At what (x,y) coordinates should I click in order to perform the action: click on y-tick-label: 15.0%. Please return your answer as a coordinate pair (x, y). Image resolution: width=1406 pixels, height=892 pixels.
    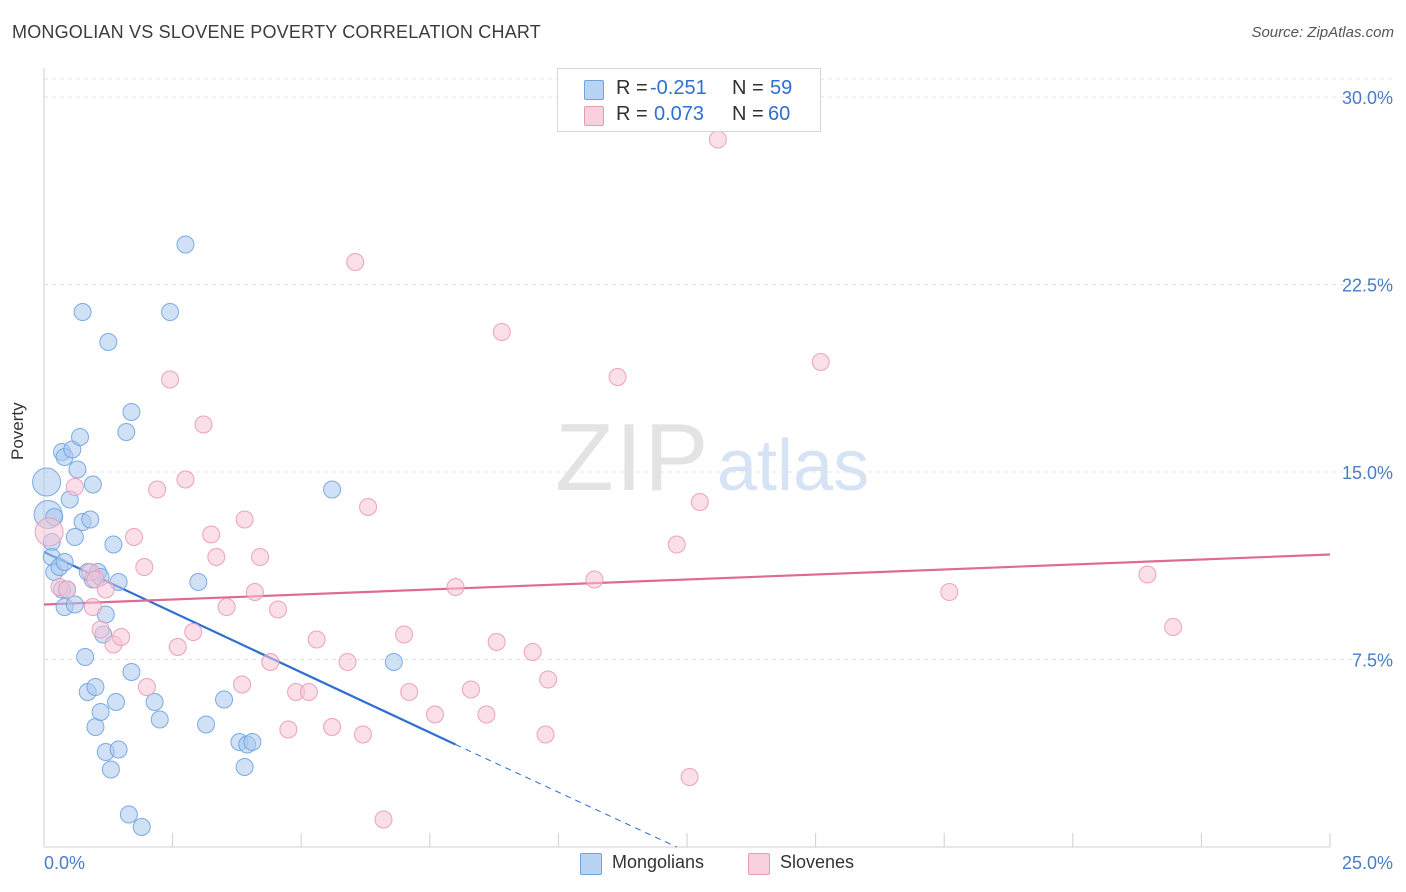
    Looking at the image, I should click on (1367, 473).